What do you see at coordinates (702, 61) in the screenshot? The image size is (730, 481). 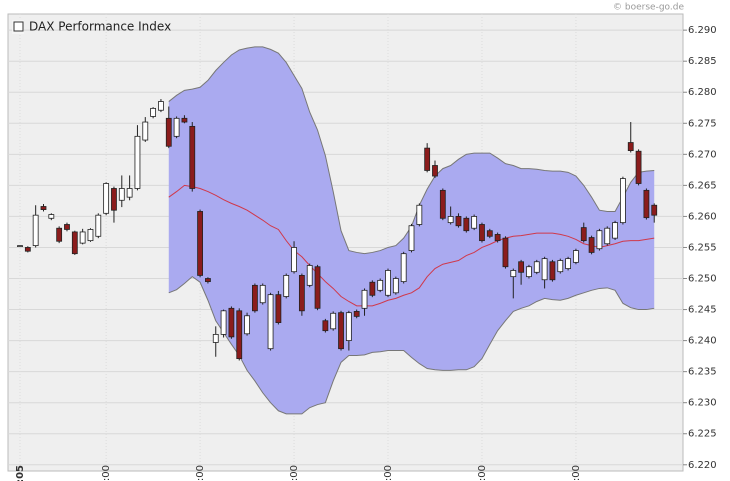 I see `y-tick-label: 6.285` at bounding box center [702, 61].